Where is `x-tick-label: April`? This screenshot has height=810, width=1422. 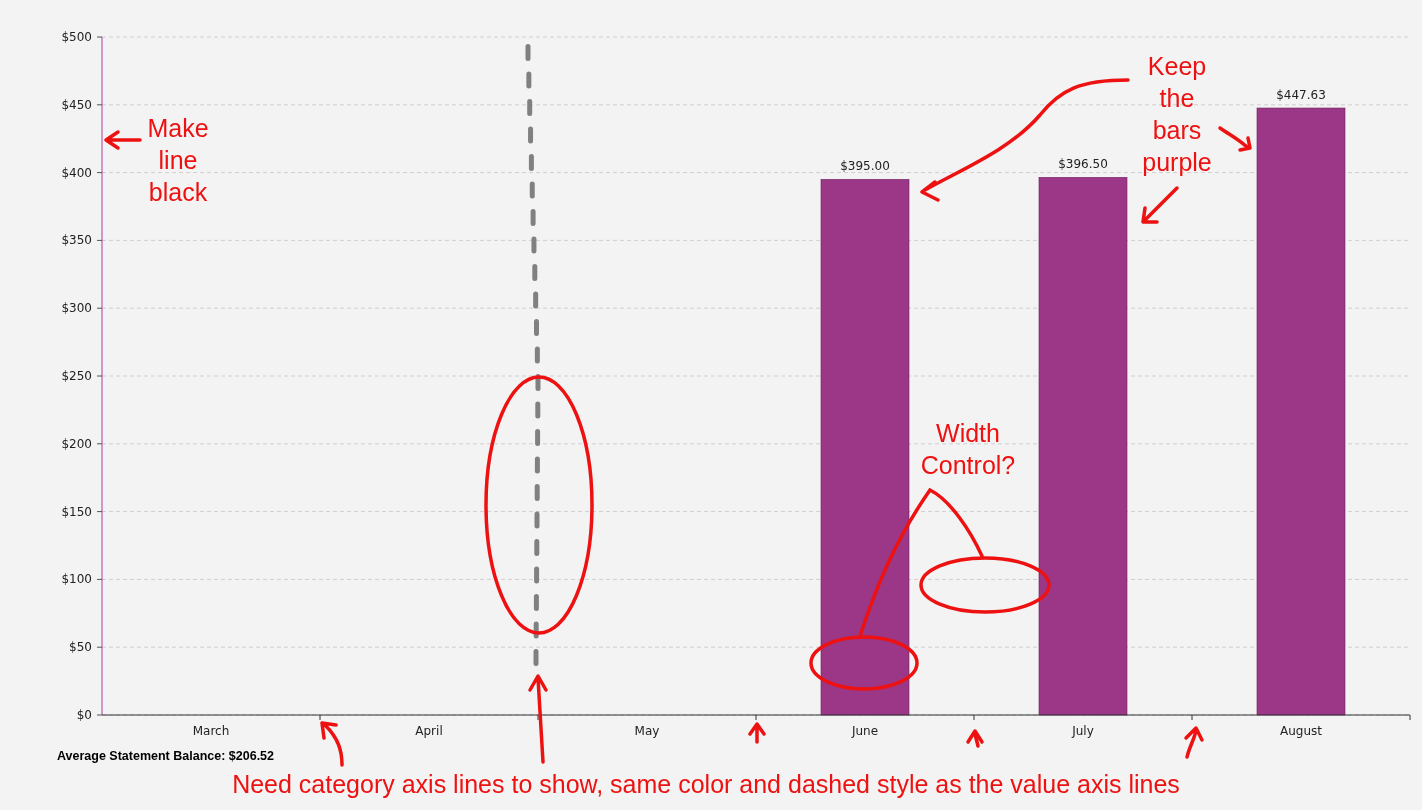 x-tick-label: April is located at coordinates (429, 731).